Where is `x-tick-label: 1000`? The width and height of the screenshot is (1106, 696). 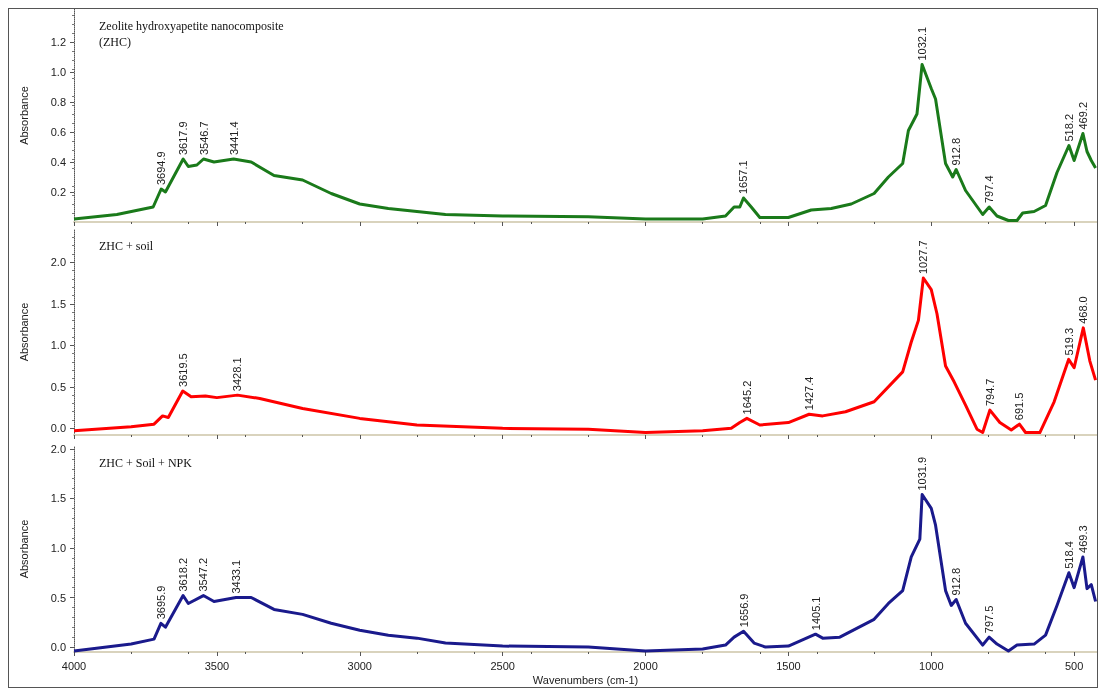 x-tick-label: 1000 is located at coordinates (931, 665).